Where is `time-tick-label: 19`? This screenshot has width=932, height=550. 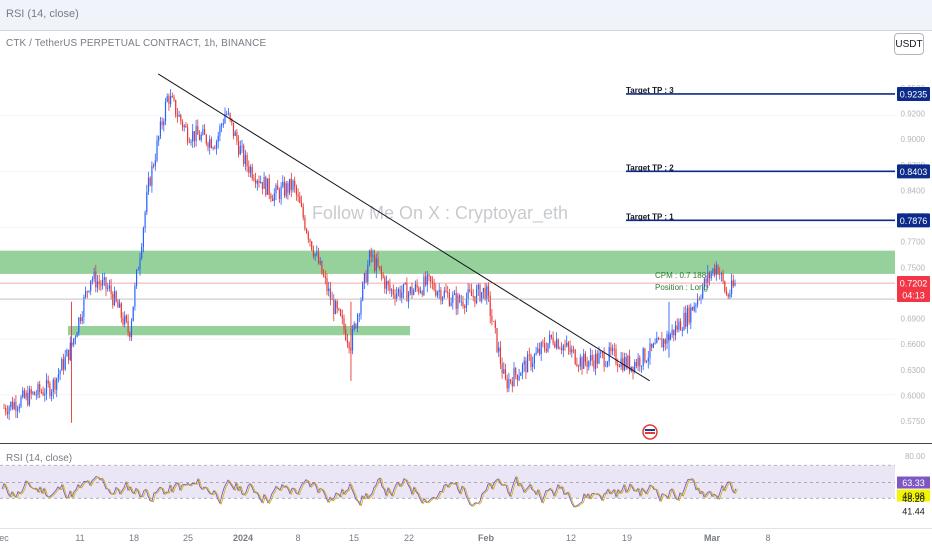
time-tick-label: 19 is located at coordinates (627, 538).